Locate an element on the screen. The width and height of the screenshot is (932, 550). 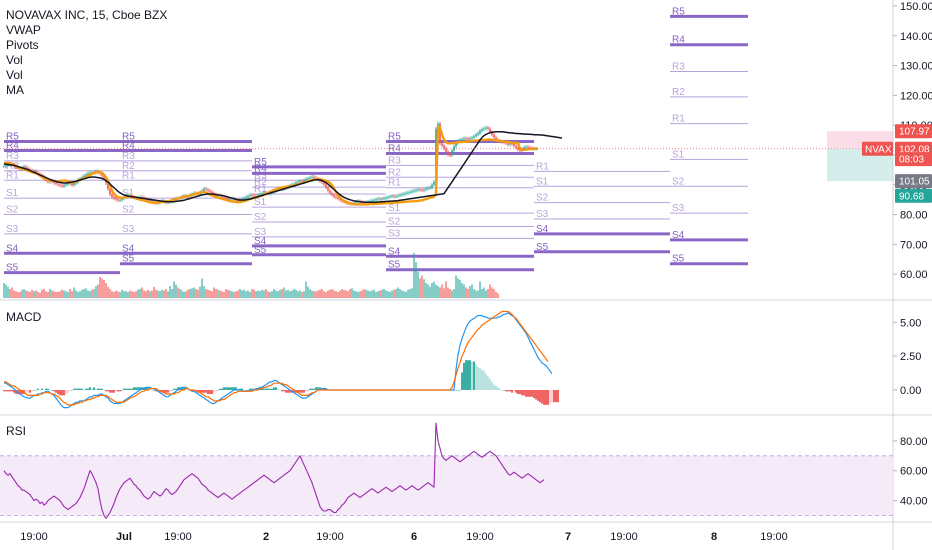
macd-tick-label: 5.00 is located at coordinates (910, 323).